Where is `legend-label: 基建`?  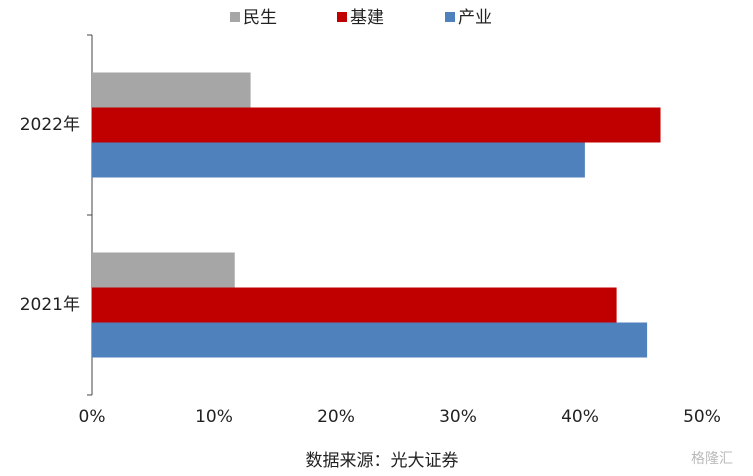
legend-label: 基建 is located at coordinates (367, 18).